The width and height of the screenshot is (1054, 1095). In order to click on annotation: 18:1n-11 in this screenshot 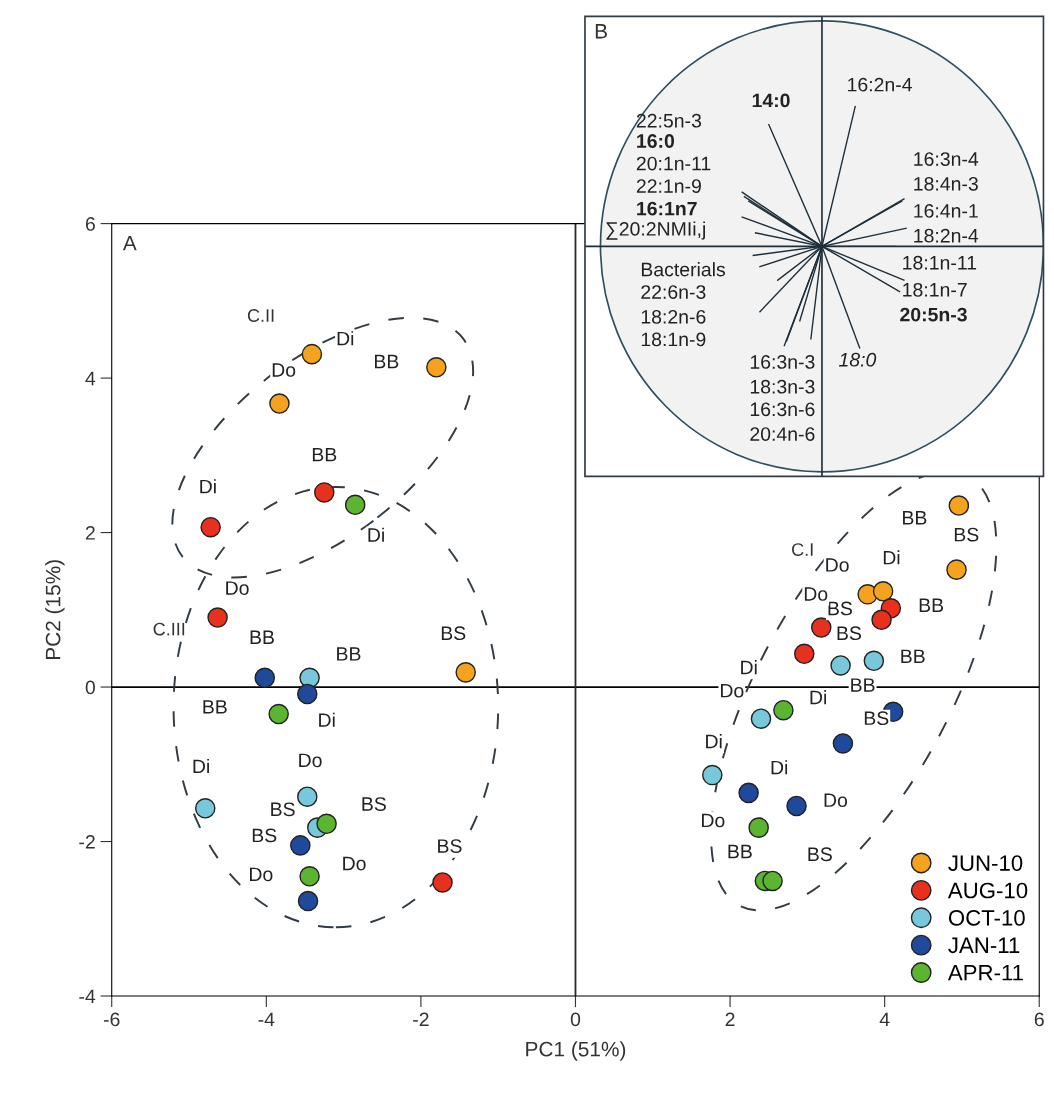, I will do `click(940, 262)`.